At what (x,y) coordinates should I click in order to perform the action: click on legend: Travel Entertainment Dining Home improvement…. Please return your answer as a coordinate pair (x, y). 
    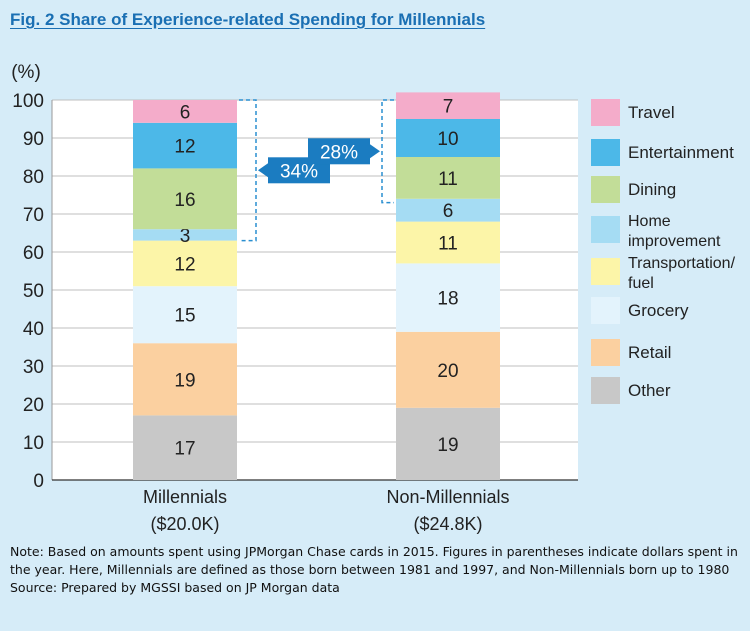
    Looking at the image, I should click on (663, 251).